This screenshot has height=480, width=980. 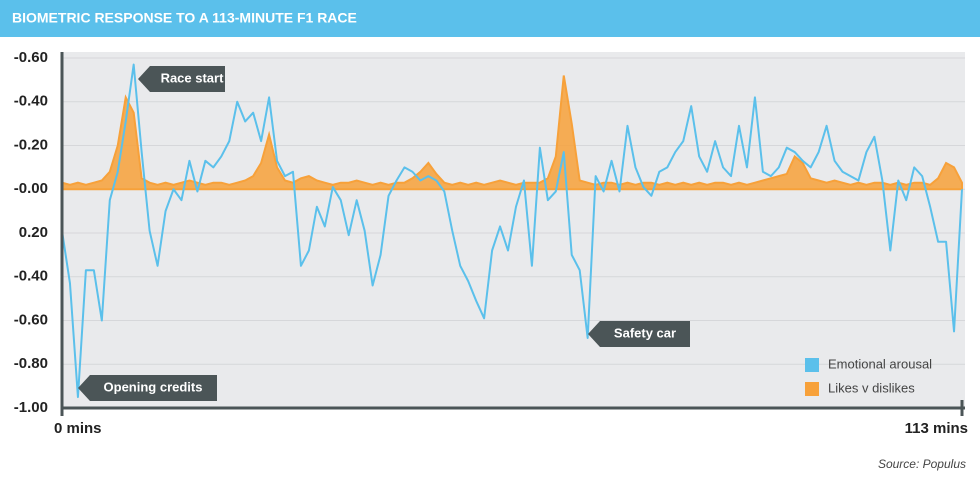 I want to click on x-tick-label: 113 mins, so click(x=936, y=428).